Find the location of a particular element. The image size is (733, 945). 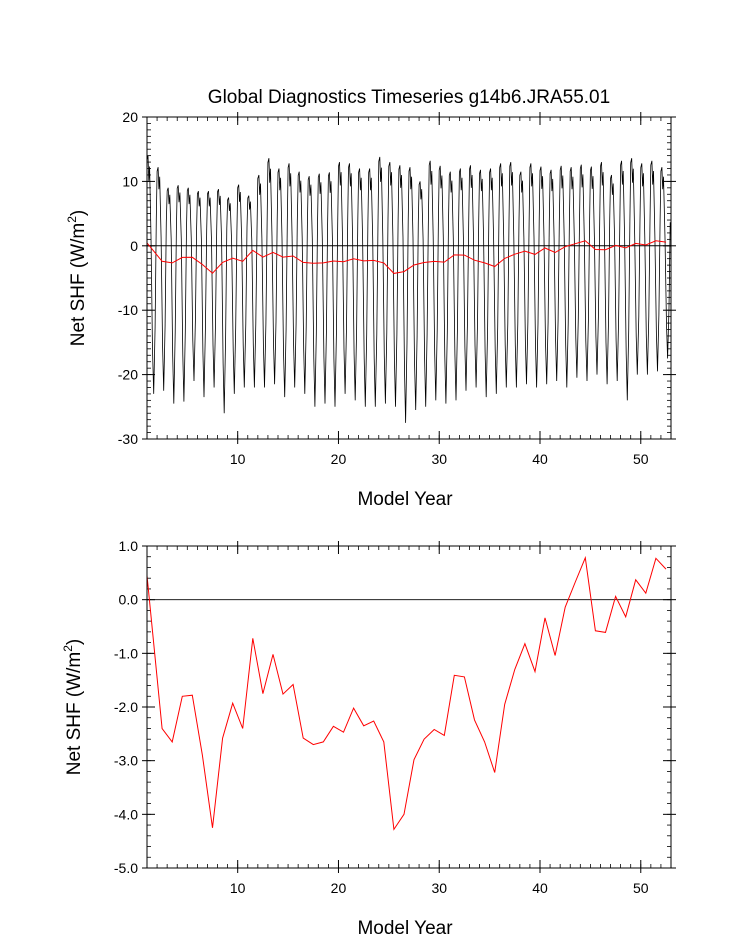

y-tick-label: -3.0 is located at coordinates (126, 761).